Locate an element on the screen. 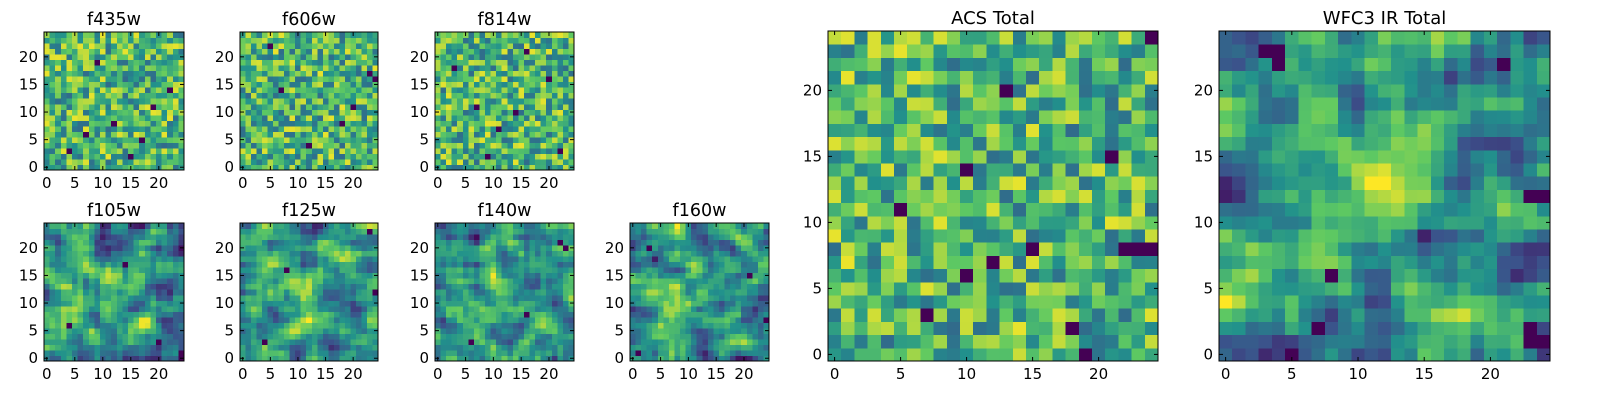 This screenshot has height=400, width=1600. y-tick-label: 10 is located at coordinates (224, 112).